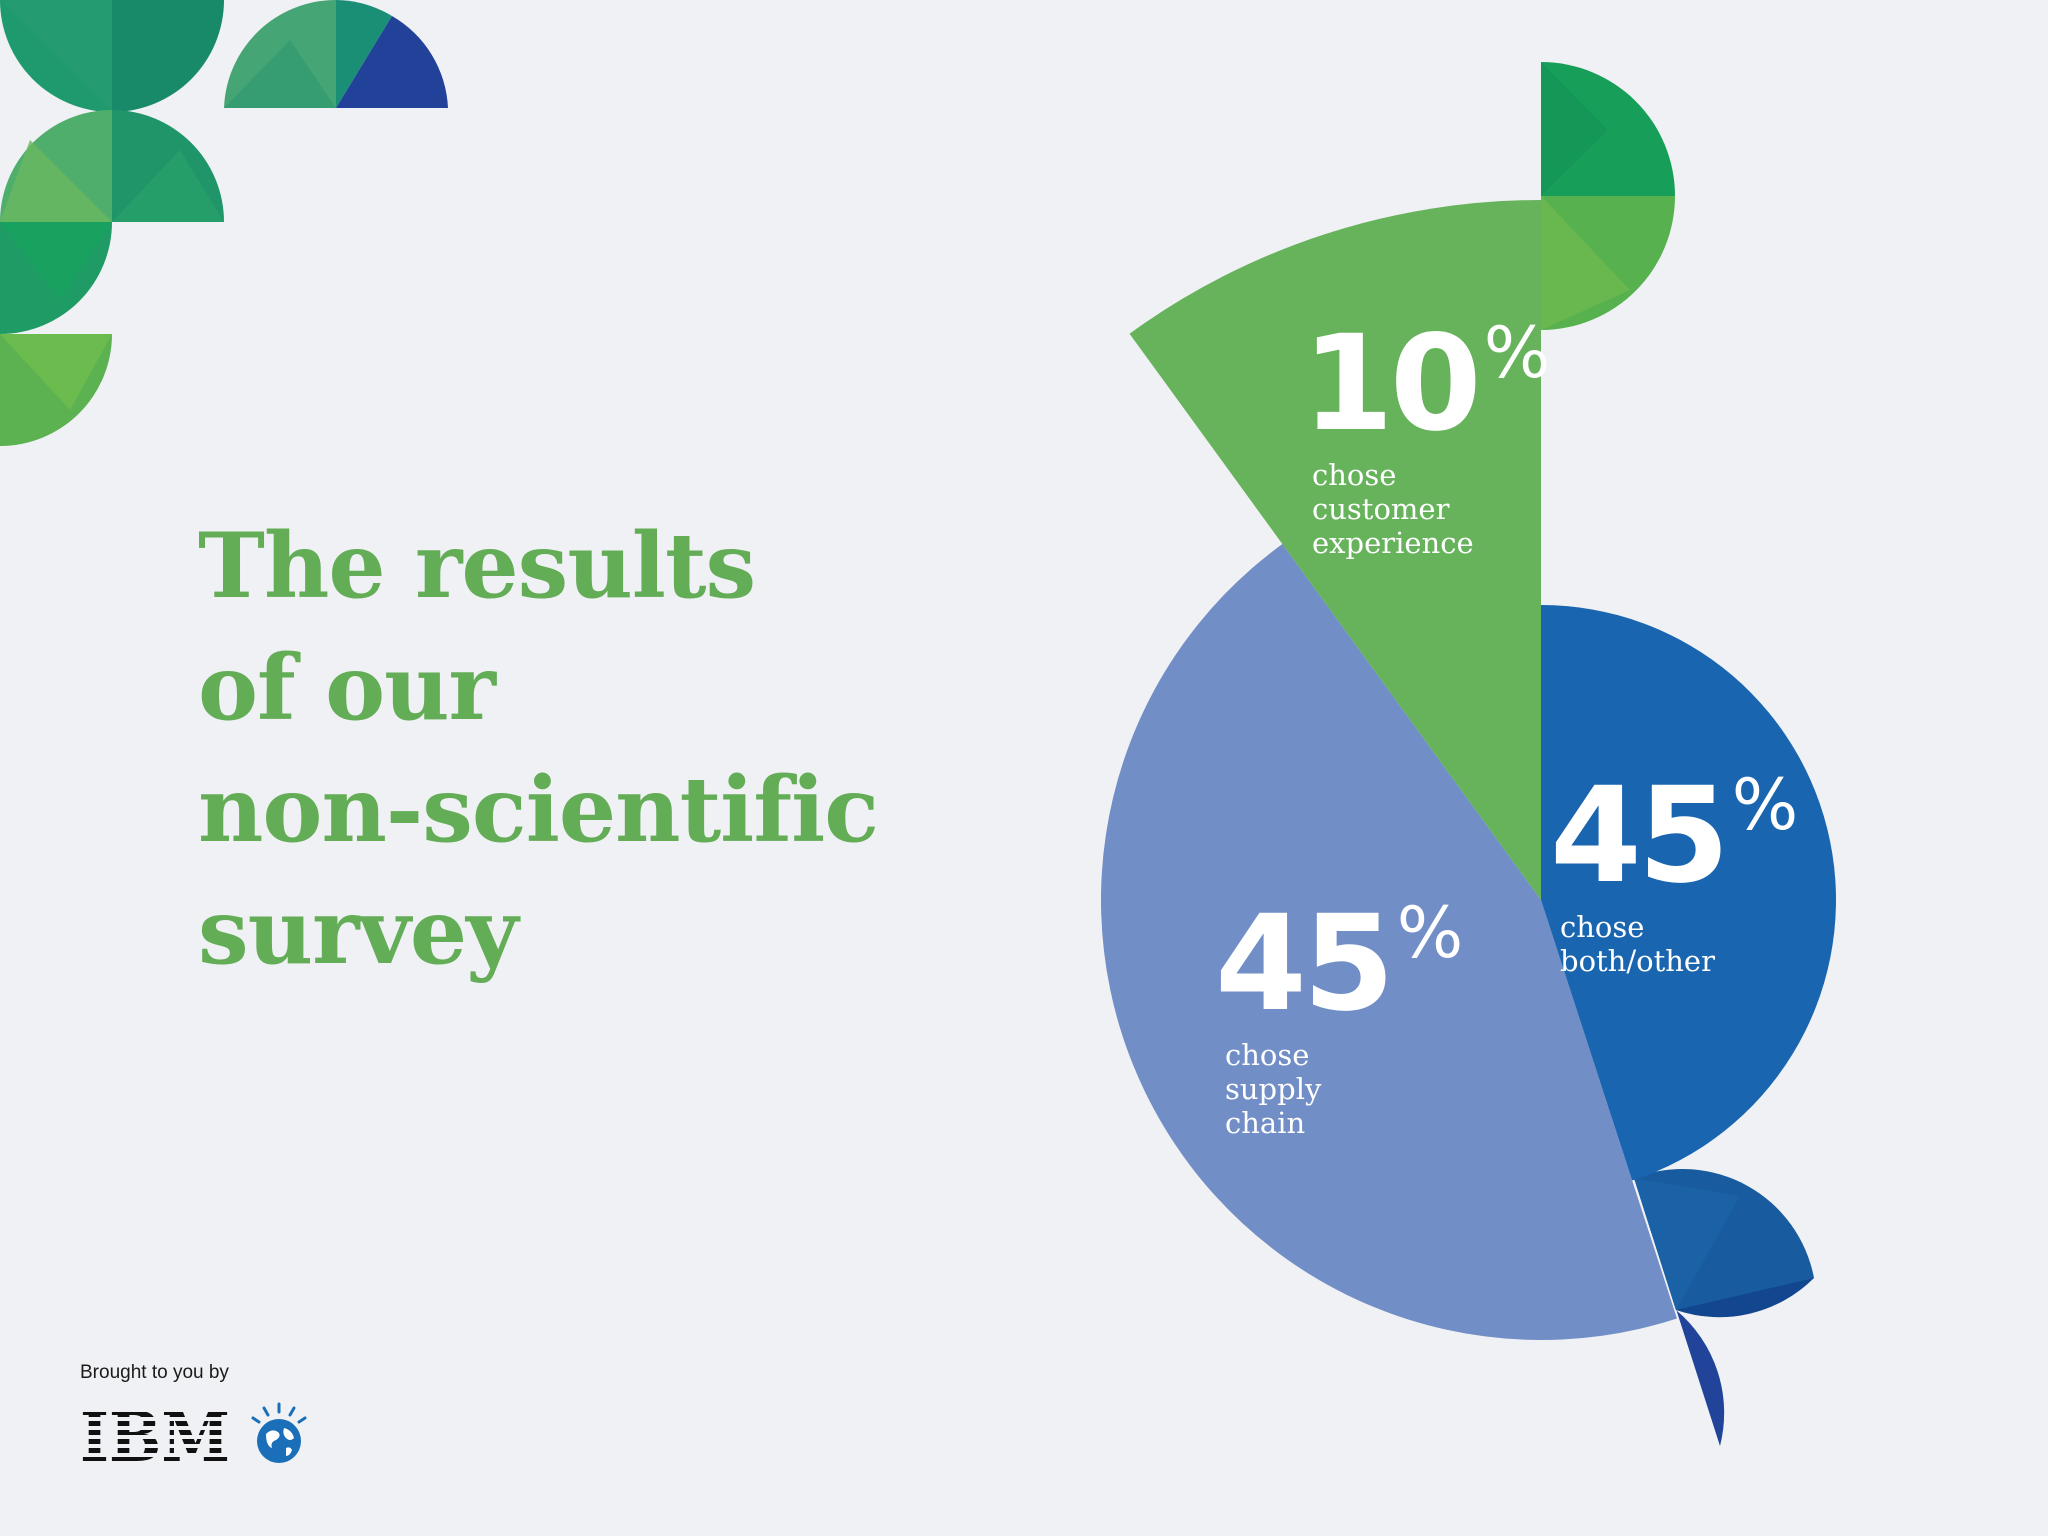 This screenshot has height=1536, width=2048. Describe the element at coordinates (358, 932) in the screenshot. I see `title-line: survey` at that location.